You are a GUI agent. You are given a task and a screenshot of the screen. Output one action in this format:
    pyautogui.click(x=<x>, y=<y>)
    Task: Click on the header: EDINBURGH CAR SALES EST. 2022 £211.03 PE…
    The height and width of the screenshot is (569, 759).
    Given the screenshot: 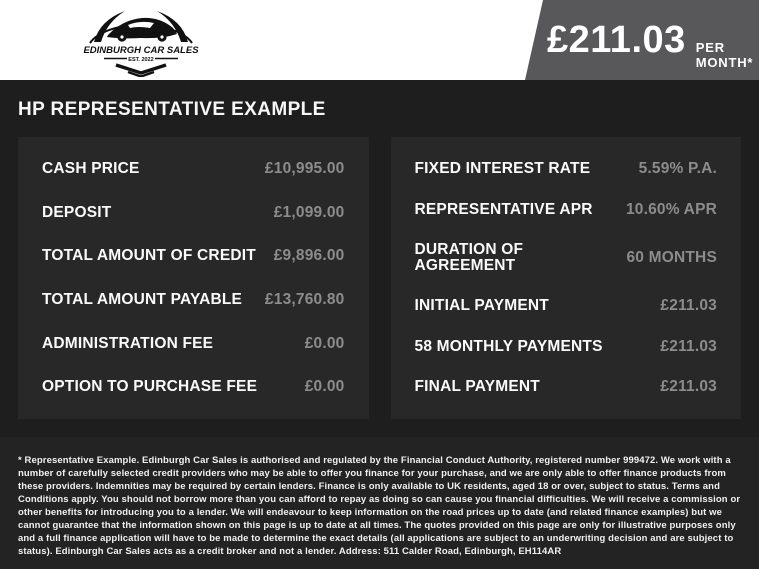 What is the action you would take?
    pyautogui.click(x=379, y=40)
    